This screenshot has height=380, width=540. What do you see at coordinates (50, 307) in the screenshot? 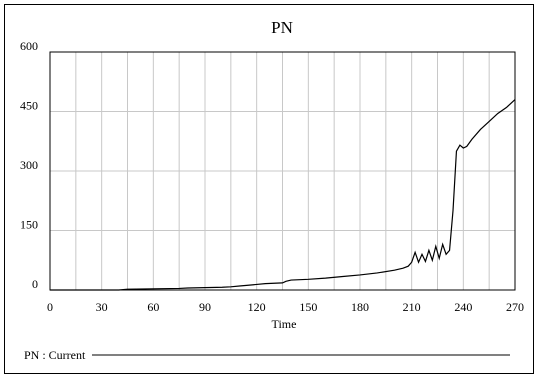
I see `x-tick-label: 0` at bounding box center [50, 307].